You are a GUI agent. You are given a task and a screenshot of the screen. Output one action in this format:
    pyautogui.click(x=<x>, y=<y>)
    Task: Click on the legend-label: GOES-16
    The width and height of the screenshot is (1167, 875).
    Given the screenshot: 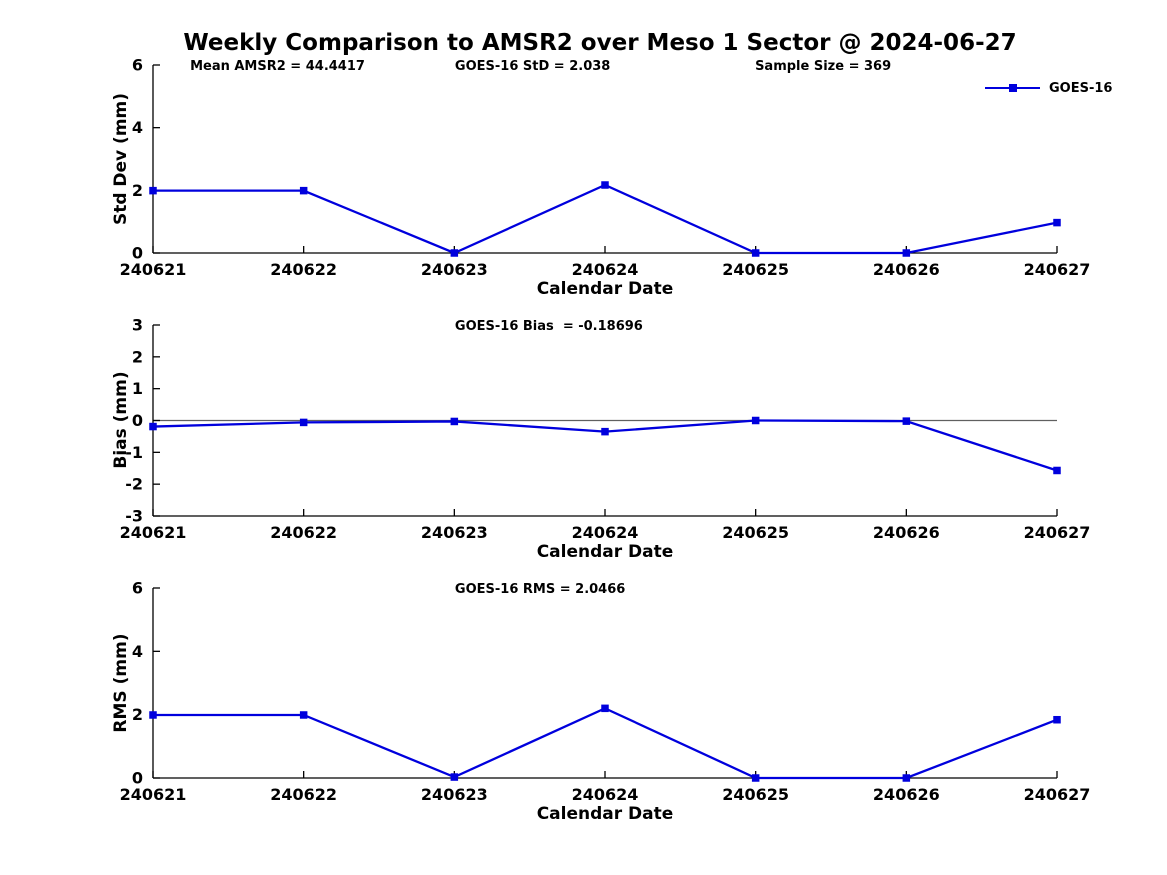 What is the action you would take?
    pyautogui.click(x=1081, y=88)
    